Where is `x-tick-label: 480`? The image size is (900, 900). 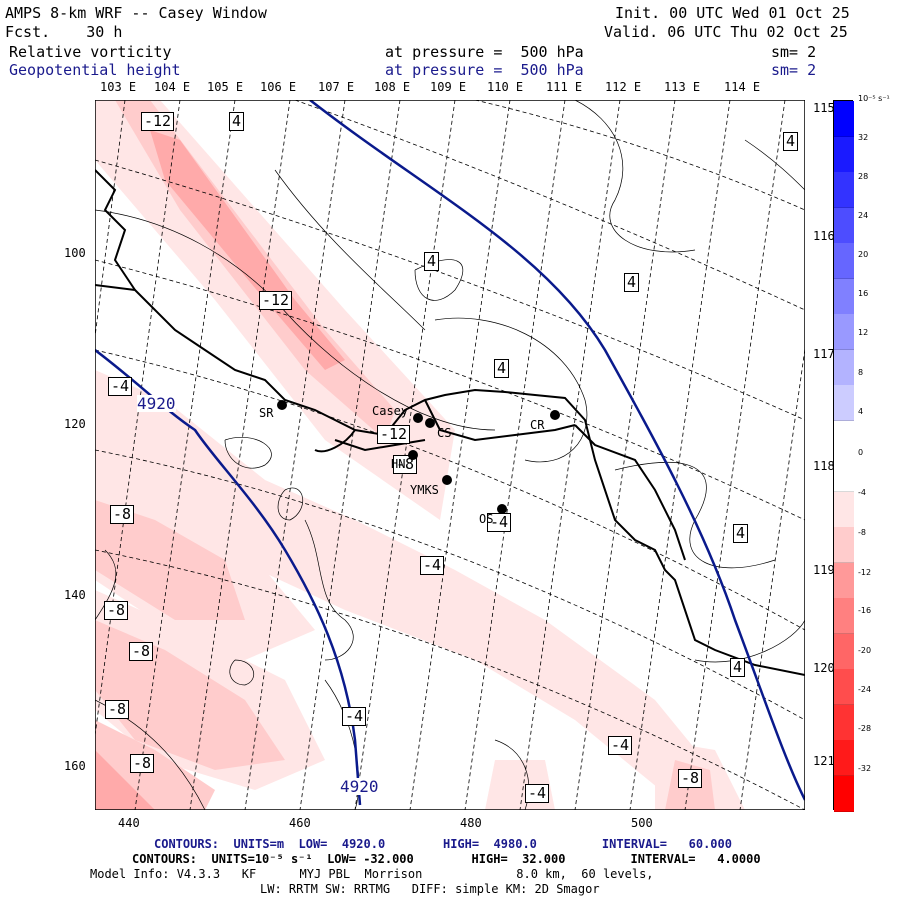 x-tick-label: 480 is located at coordinates (471, 823).